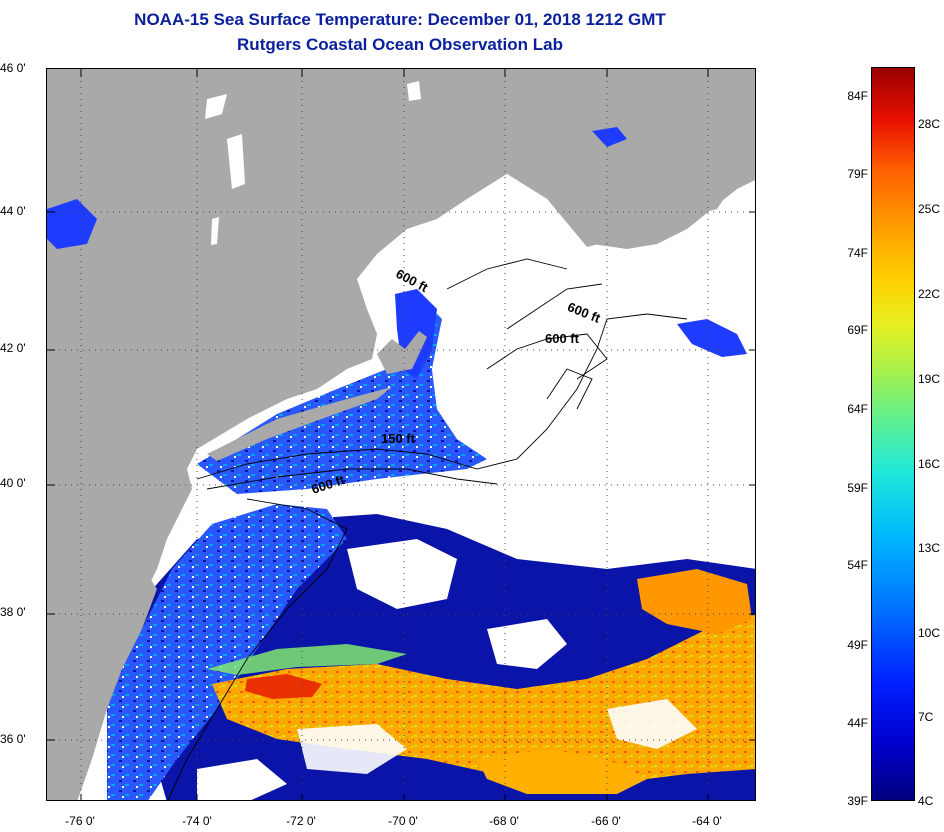 The image size is (944, 832). Describe the element at coordinates (857, 565) in the screenshot. I see `colorbar-label-54f: 54F` at that location.